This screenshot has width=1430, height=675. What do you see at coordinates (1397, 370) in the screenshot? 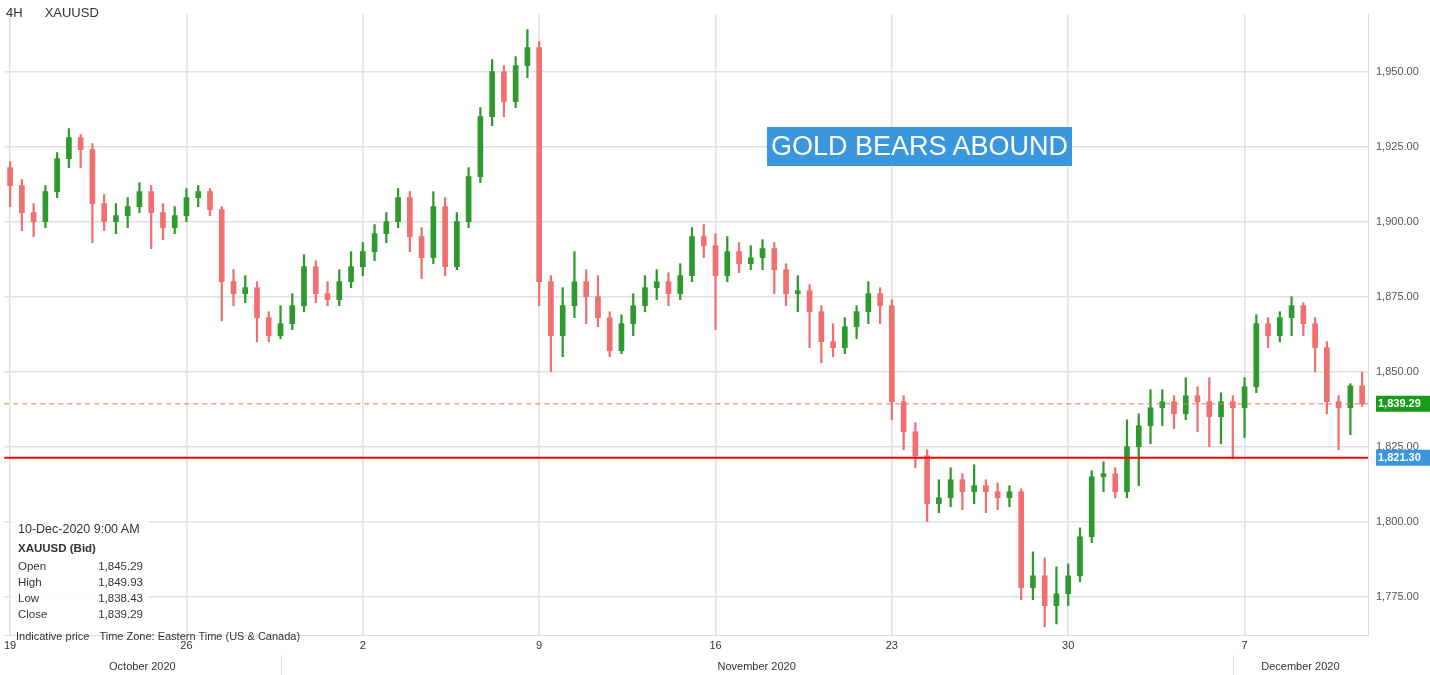
I see `y-tick-label: 1,850.00` at bounding box center [1397, 370].